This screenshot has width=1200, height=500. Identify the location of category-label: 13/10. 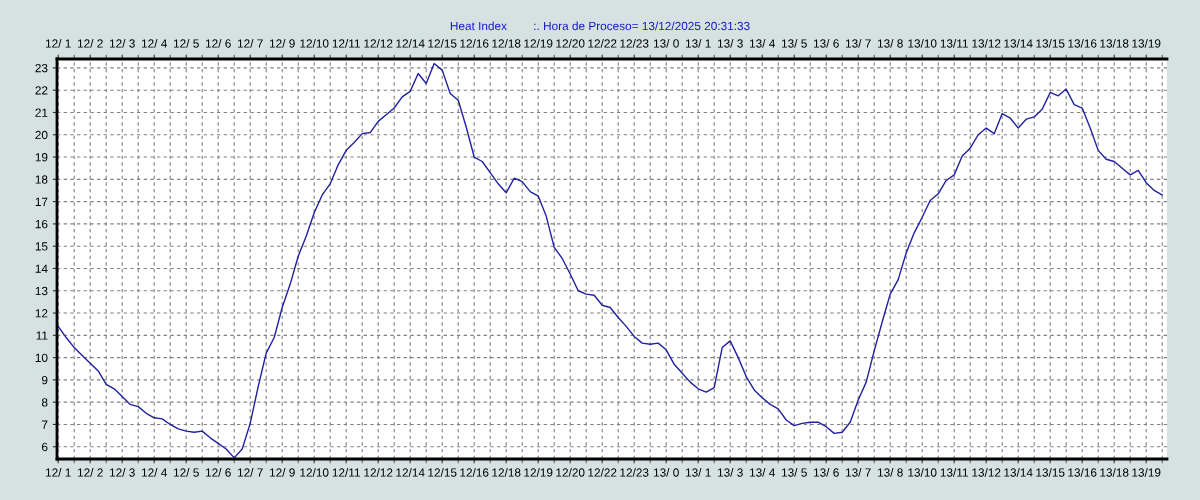
(922, 43).